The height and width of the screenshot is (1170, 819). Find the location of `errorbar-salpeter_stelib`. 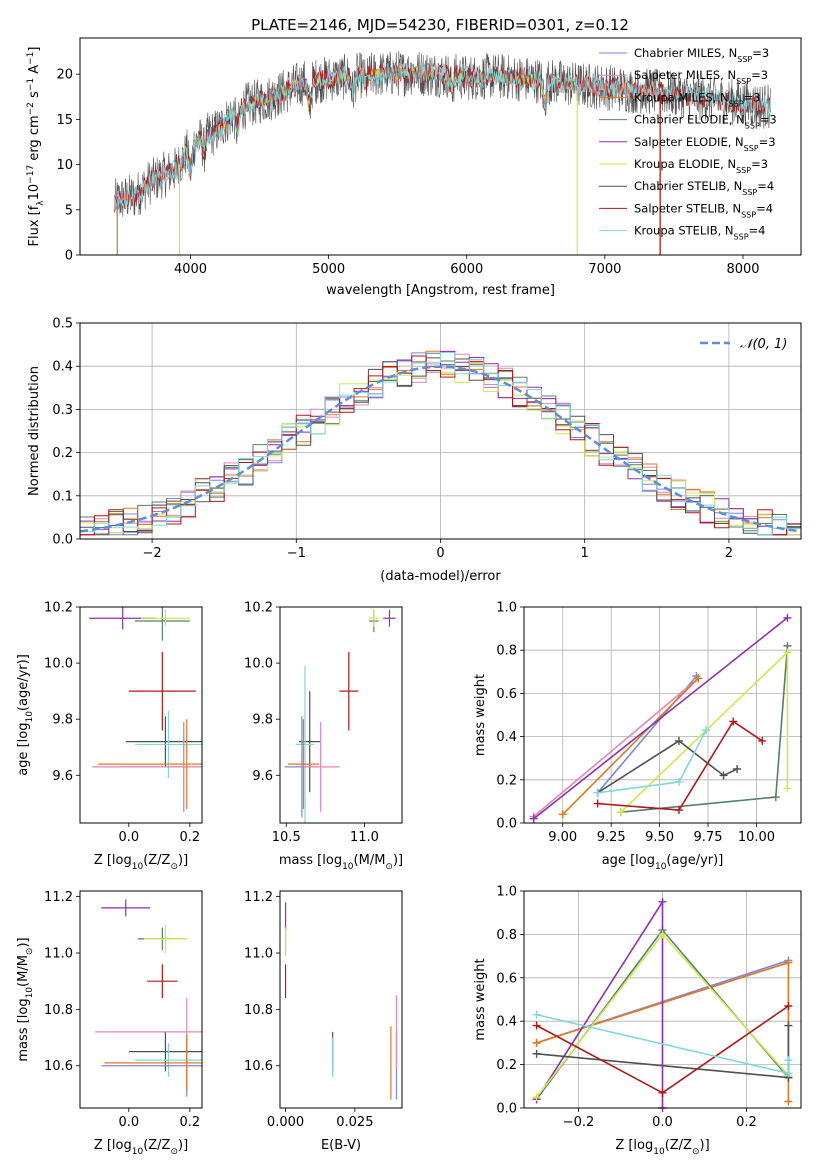

errorbar-salpeter_stelib is located at coordinates (162, 691).